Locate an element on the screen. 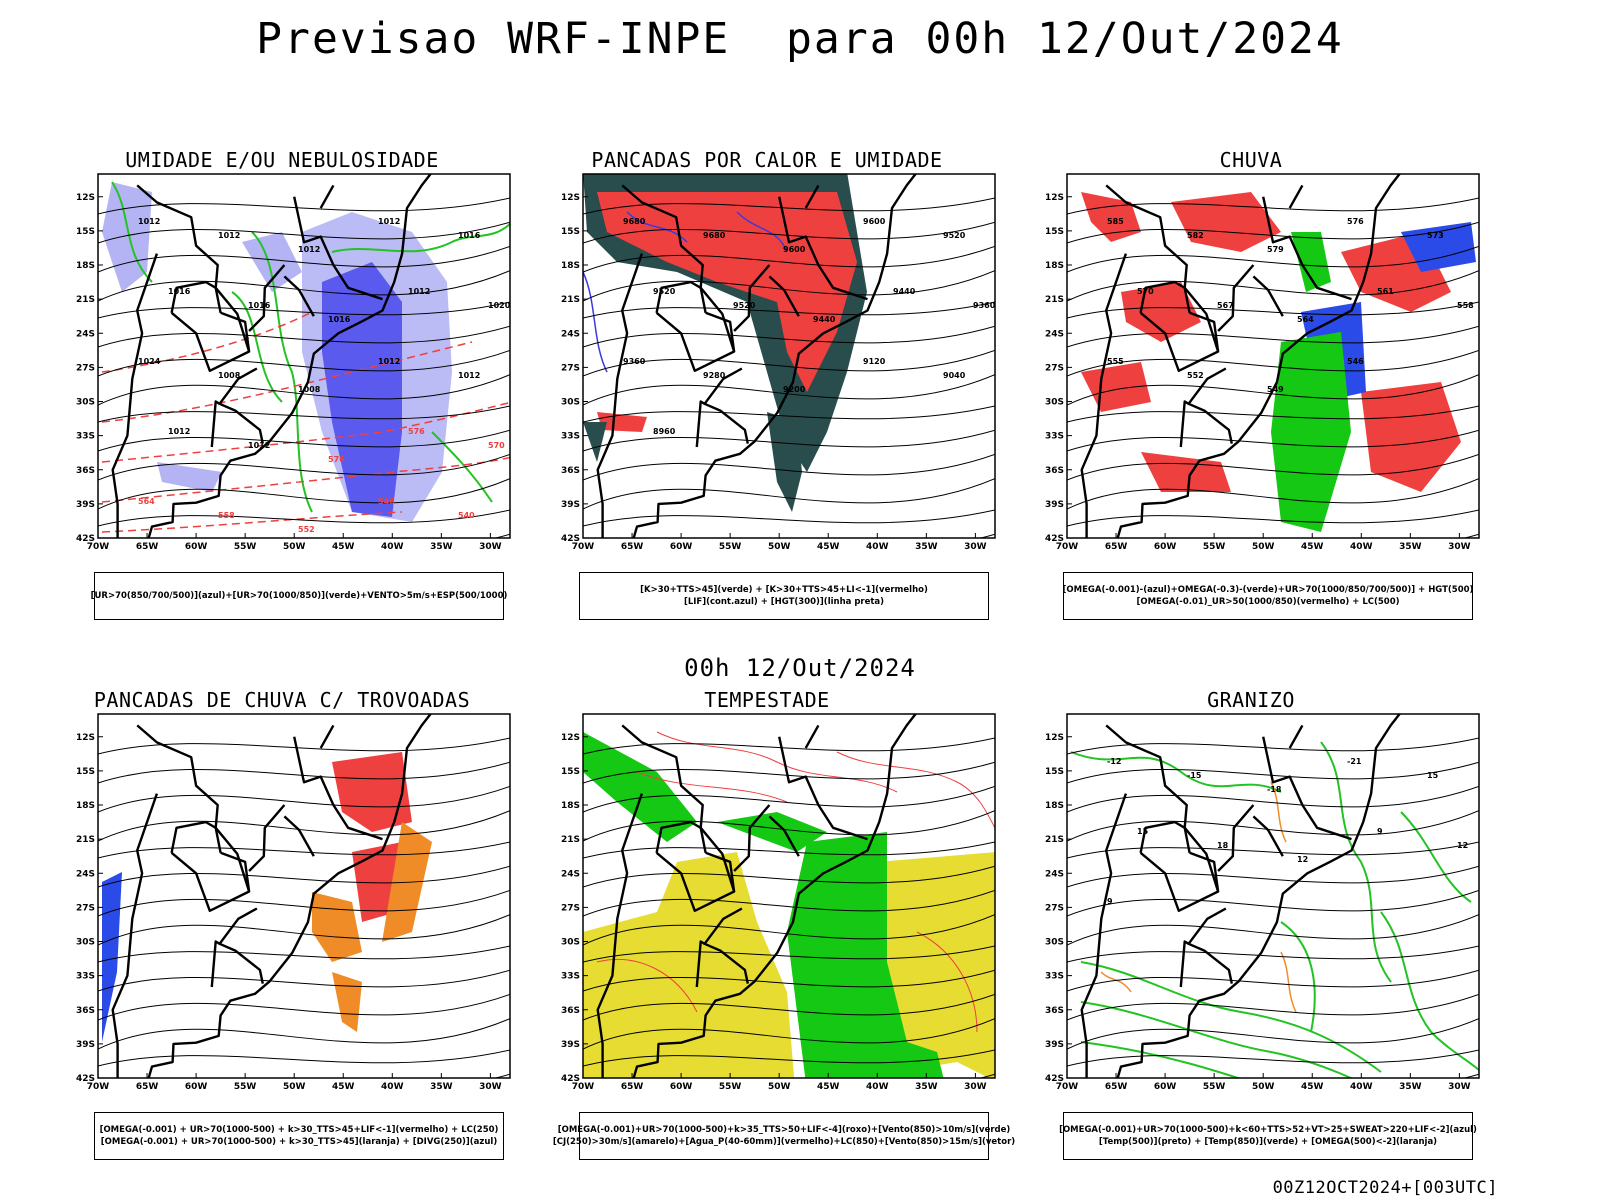 This screenshot has width=1600, height=1200. contour-label: 552 is located at coordinates (306, 529).